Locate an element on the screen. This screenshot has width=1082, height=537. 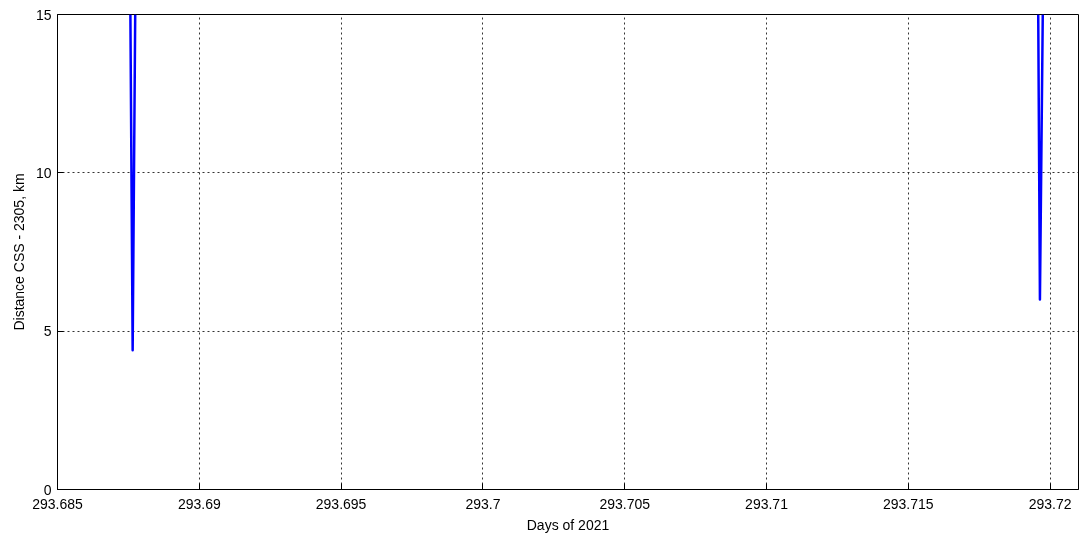
y-tick-label: 0 is located at coordinates (47, 489).